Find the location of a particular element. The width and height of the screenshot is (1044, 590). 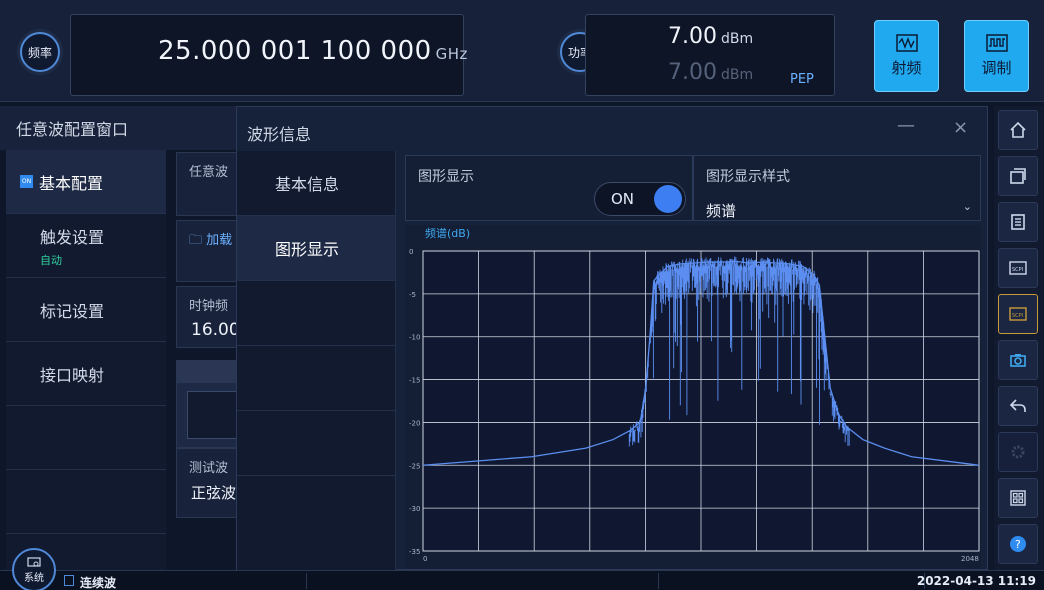

scpi-active-button: SCPI is located at coordinates (1018, 314).